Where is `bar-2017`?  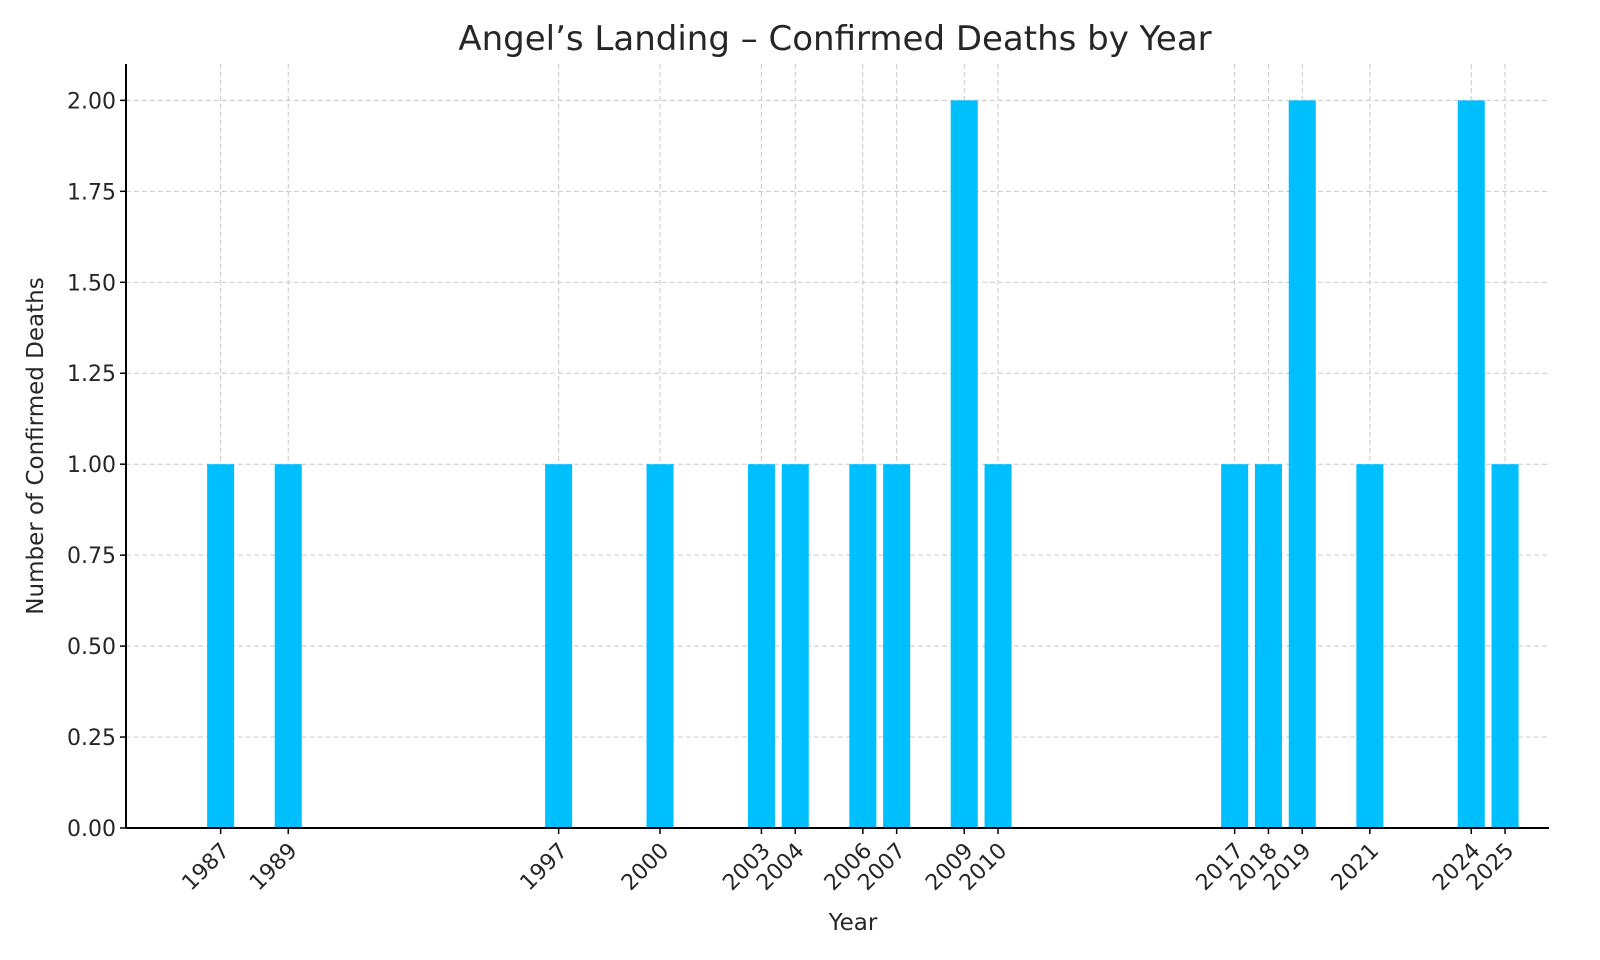
bar-2017 is located at coordinates (1235, 646).